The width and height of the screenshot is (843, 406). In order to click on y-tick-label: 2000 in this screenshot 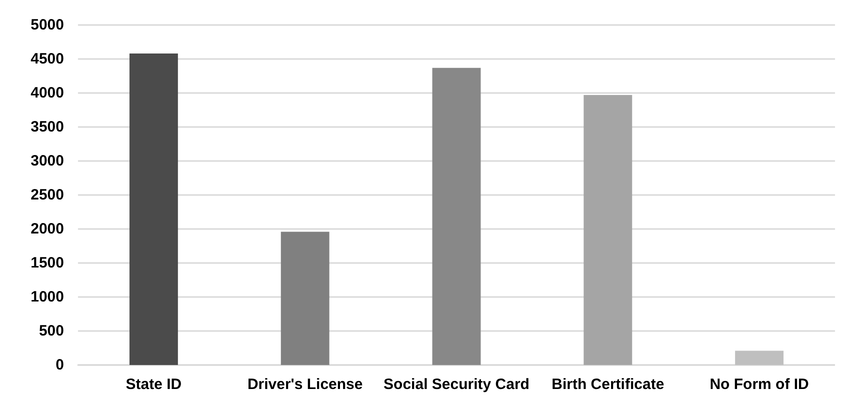, I will do `click(47, 229)`.